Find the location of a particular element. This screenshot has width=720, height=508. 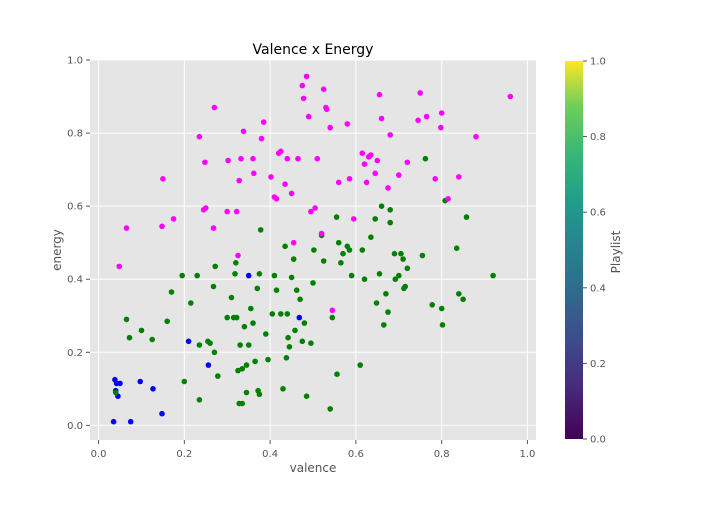

y-tick-label: 0.6 is located at coordinates (75, 207).